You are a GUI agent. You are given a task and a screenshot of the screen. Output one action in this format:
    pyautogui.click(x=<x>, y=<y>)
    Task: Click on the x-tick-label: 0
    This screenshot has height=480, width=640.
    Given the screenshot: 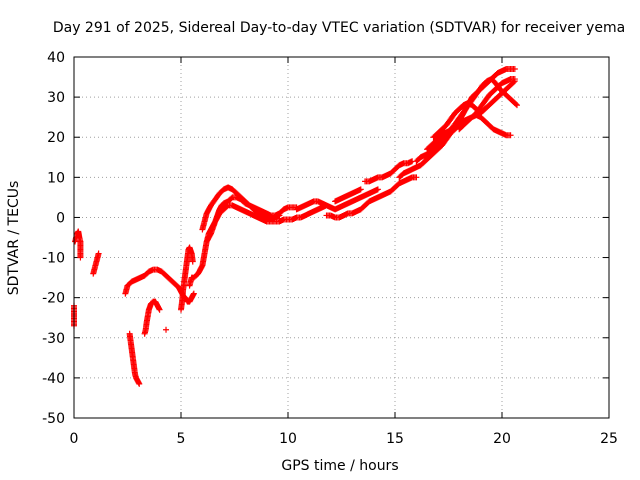 What is the action you would take?
    pyautogui.click(x=74, y=439)
    